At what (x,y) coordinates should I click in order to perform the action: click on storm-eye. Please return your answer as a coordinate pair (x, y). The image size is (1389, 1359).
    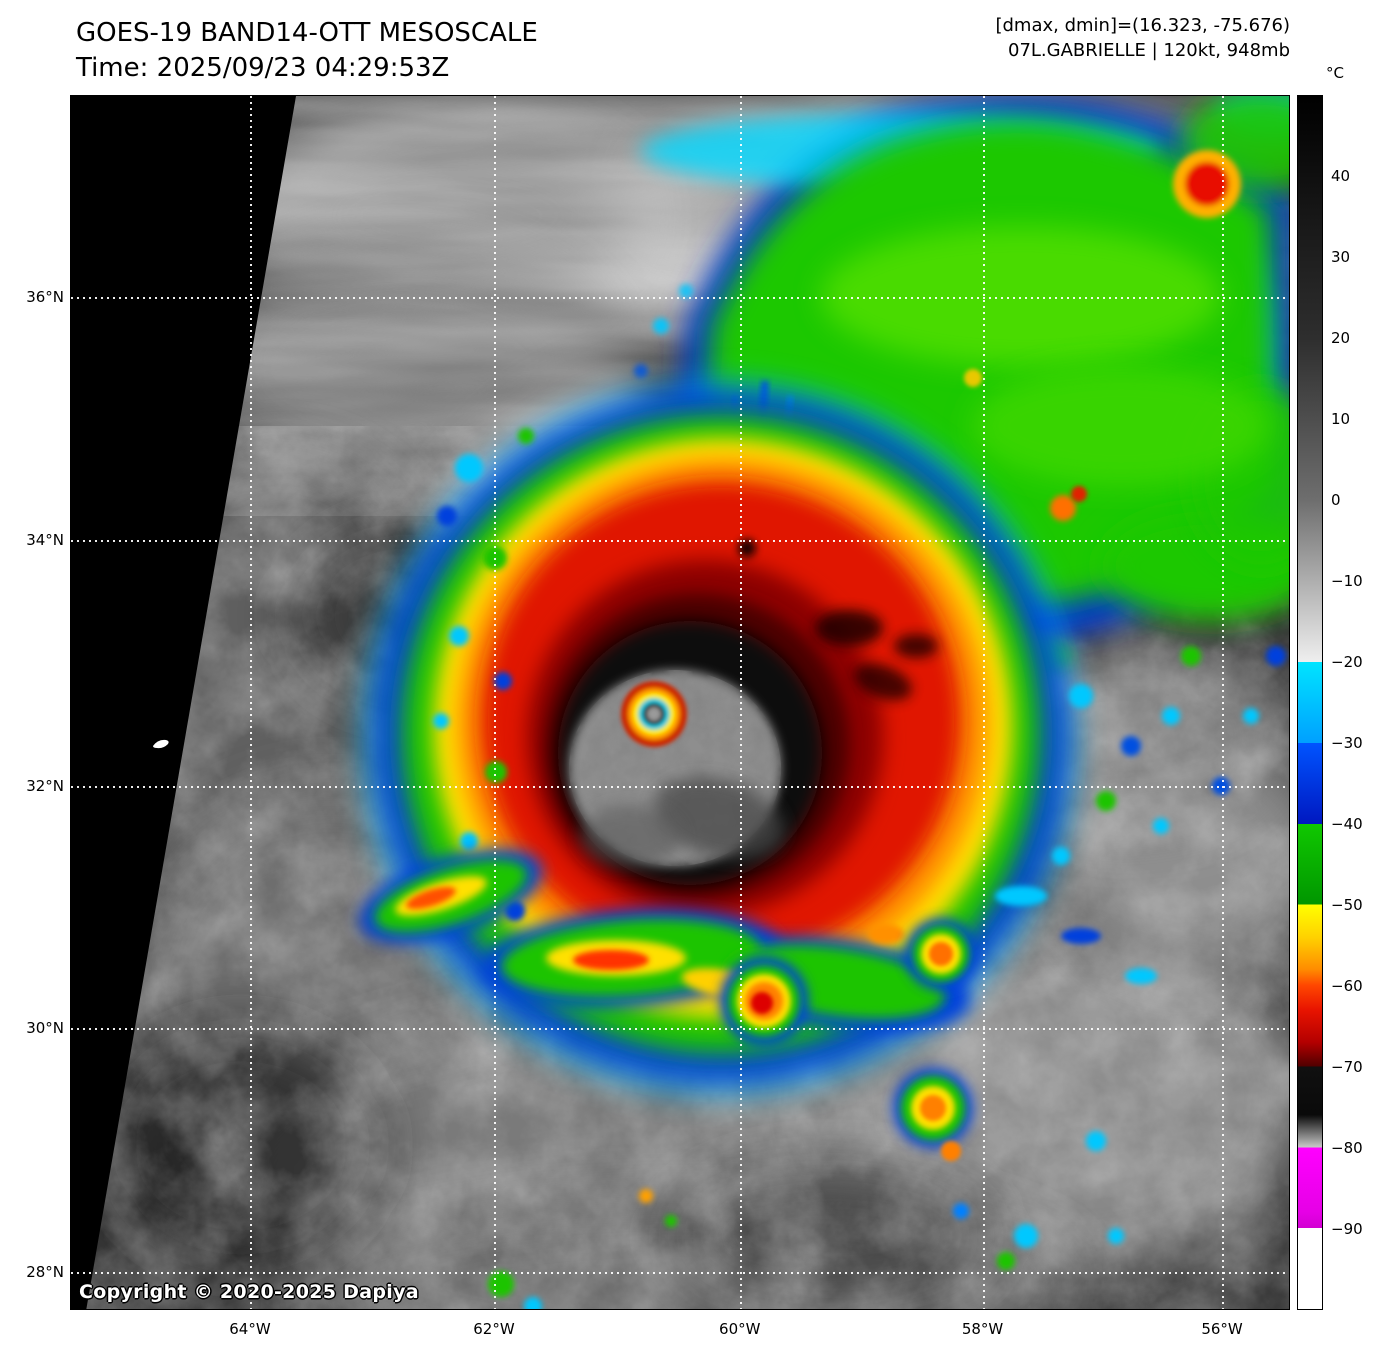
    Looking at the image, I should click on (654, 714).